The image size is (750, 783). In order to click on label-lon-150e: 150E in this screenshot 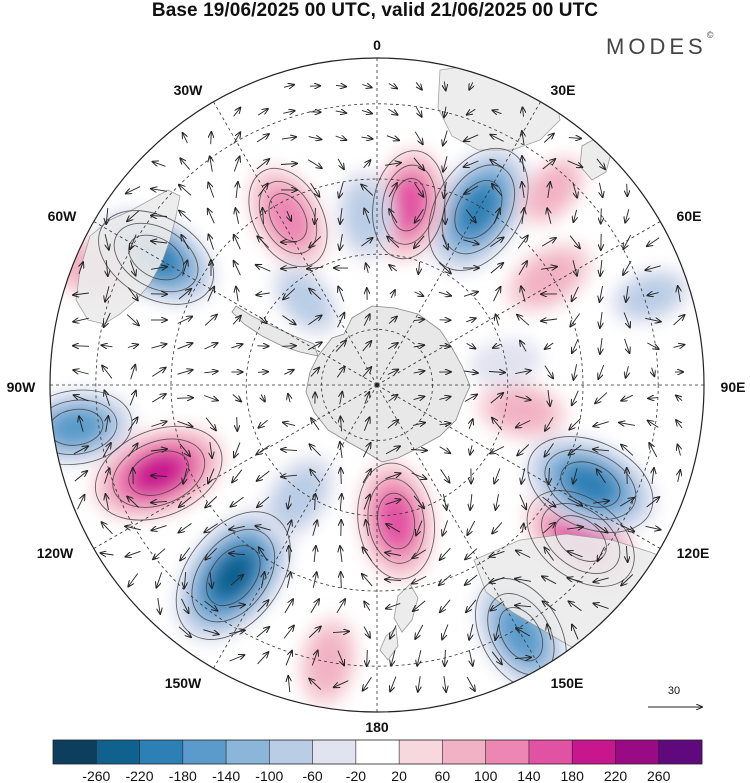, I will do `click(567, 683)`.